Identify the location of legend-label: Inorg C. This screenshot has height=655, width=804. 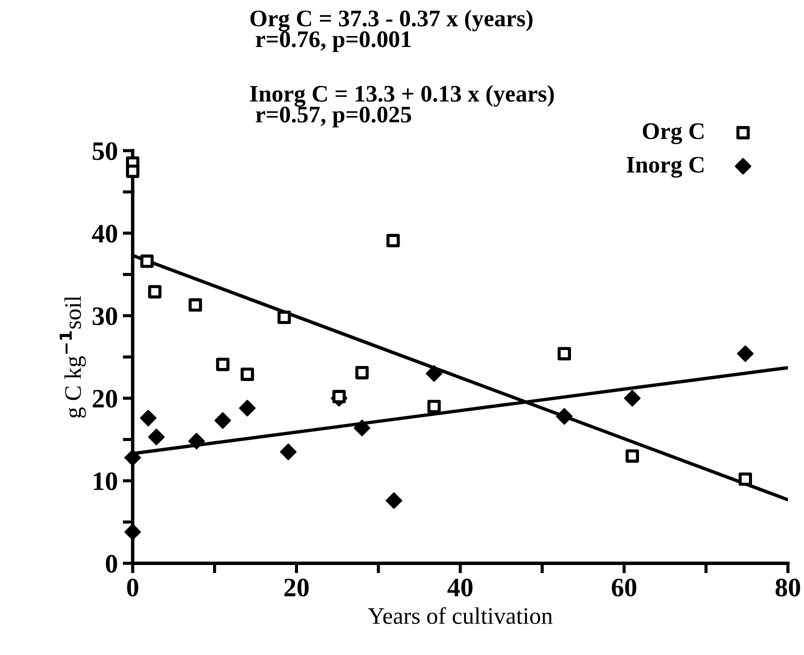
(665, 167).